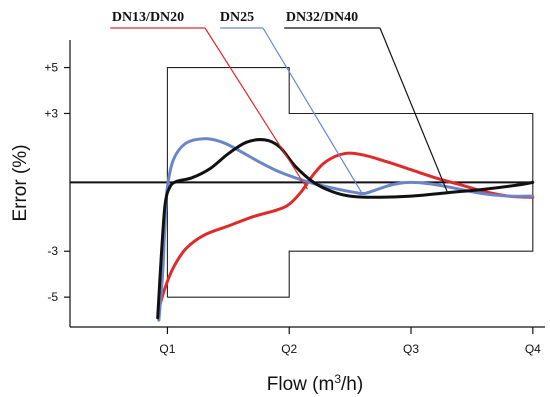 The image size is (550, 397). Describe the element at coordinates (411, 349) in the screenshot. I see `x-tick-label: Q3` at that location.